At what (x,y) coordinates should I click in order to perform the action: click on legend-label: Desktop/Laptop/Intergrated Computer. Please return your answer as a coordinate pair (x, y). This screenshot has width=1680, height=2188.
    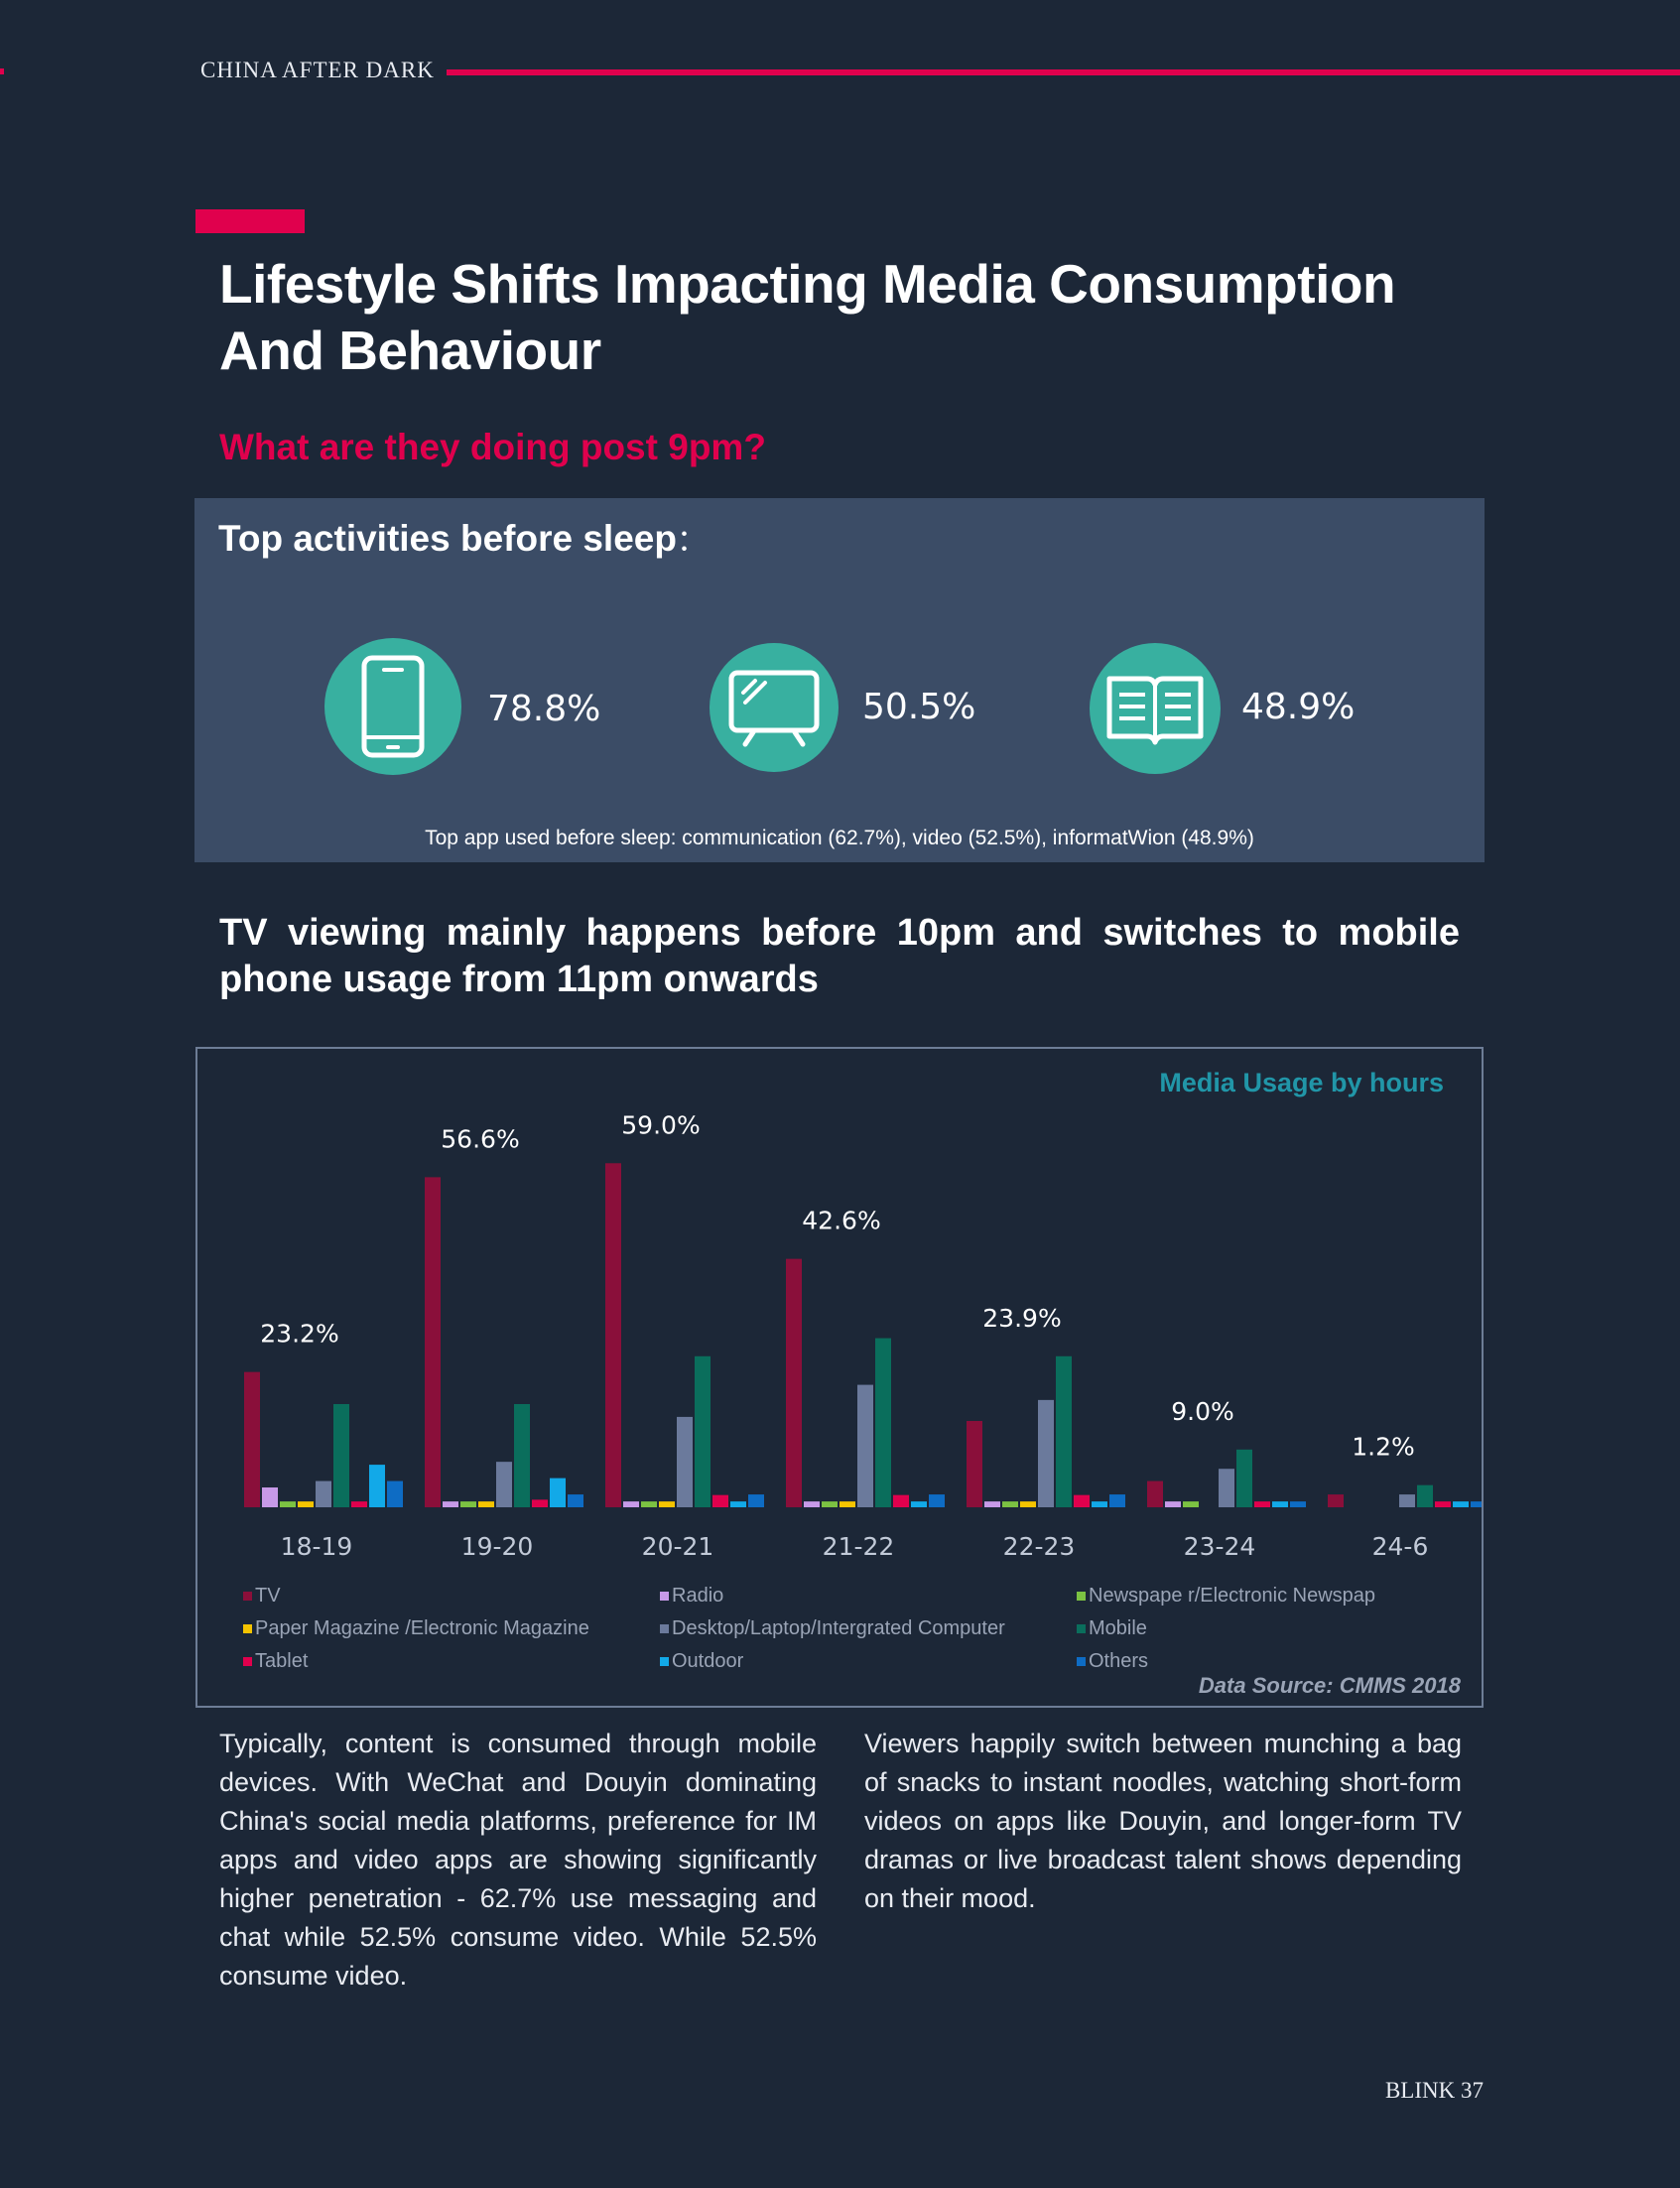
    Looking at the image, I should click on (838, 1628).